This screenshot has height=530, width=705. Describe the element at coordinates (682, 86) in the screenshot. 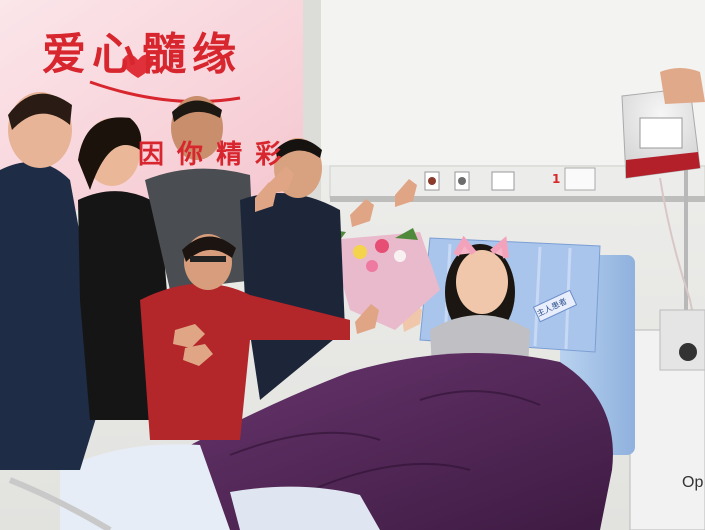

I see `hand-holding-bag` at that location.